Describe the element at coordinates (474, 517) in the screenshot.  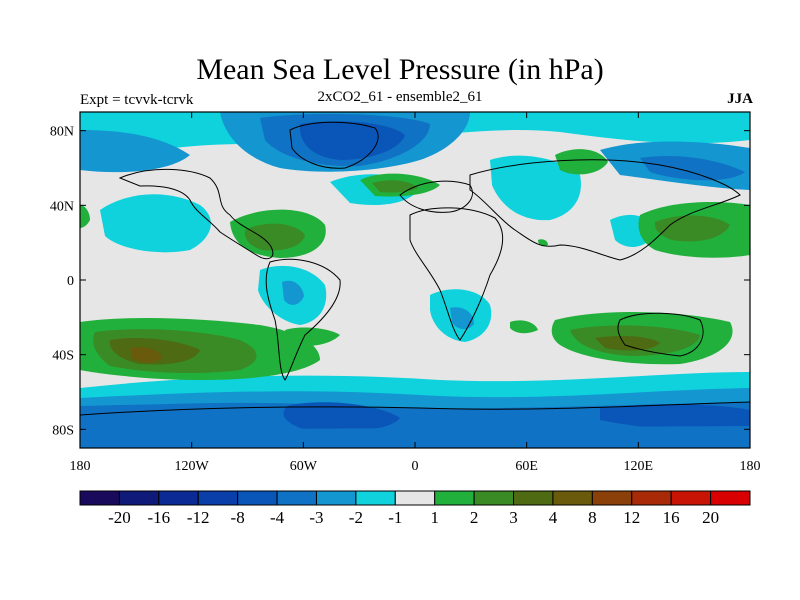
I see `colorbar-label: 2` at that location.